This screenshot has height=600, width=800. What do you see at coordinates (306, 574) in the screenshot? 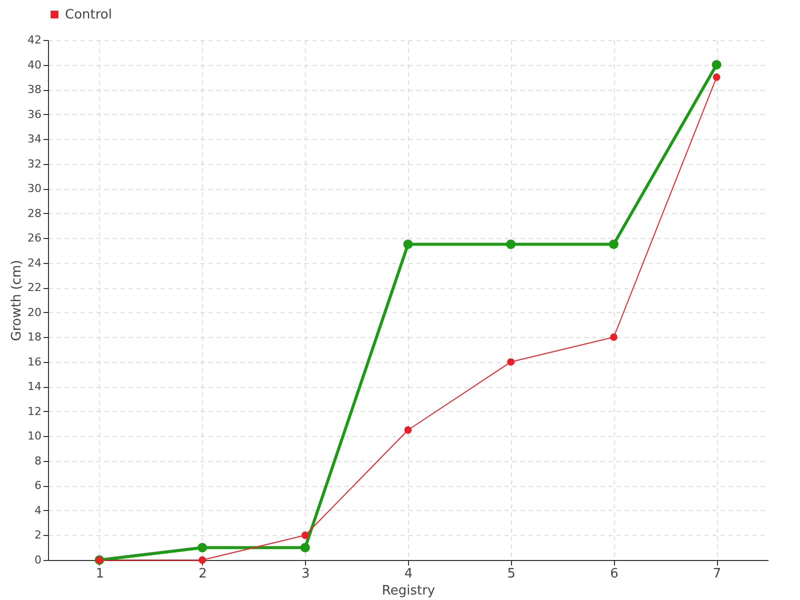
I see `x-tick-label: 3` at bounding box center [306, 574].